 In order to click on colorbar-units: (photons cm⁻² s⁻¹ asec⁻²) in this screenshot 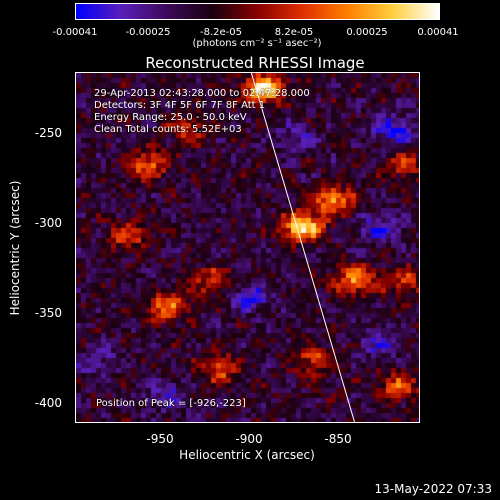, I will do `click(257, 43)`.